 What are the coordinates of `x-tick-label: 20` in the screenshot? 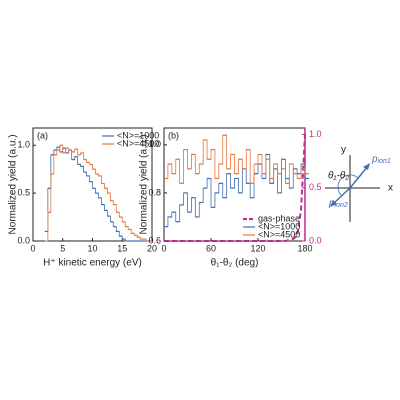 It's located at (152, 248).